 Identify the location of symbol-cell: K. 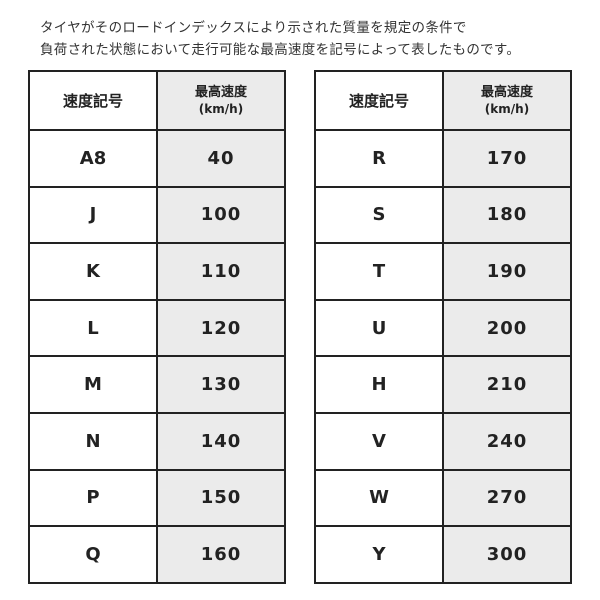
(93, 271).